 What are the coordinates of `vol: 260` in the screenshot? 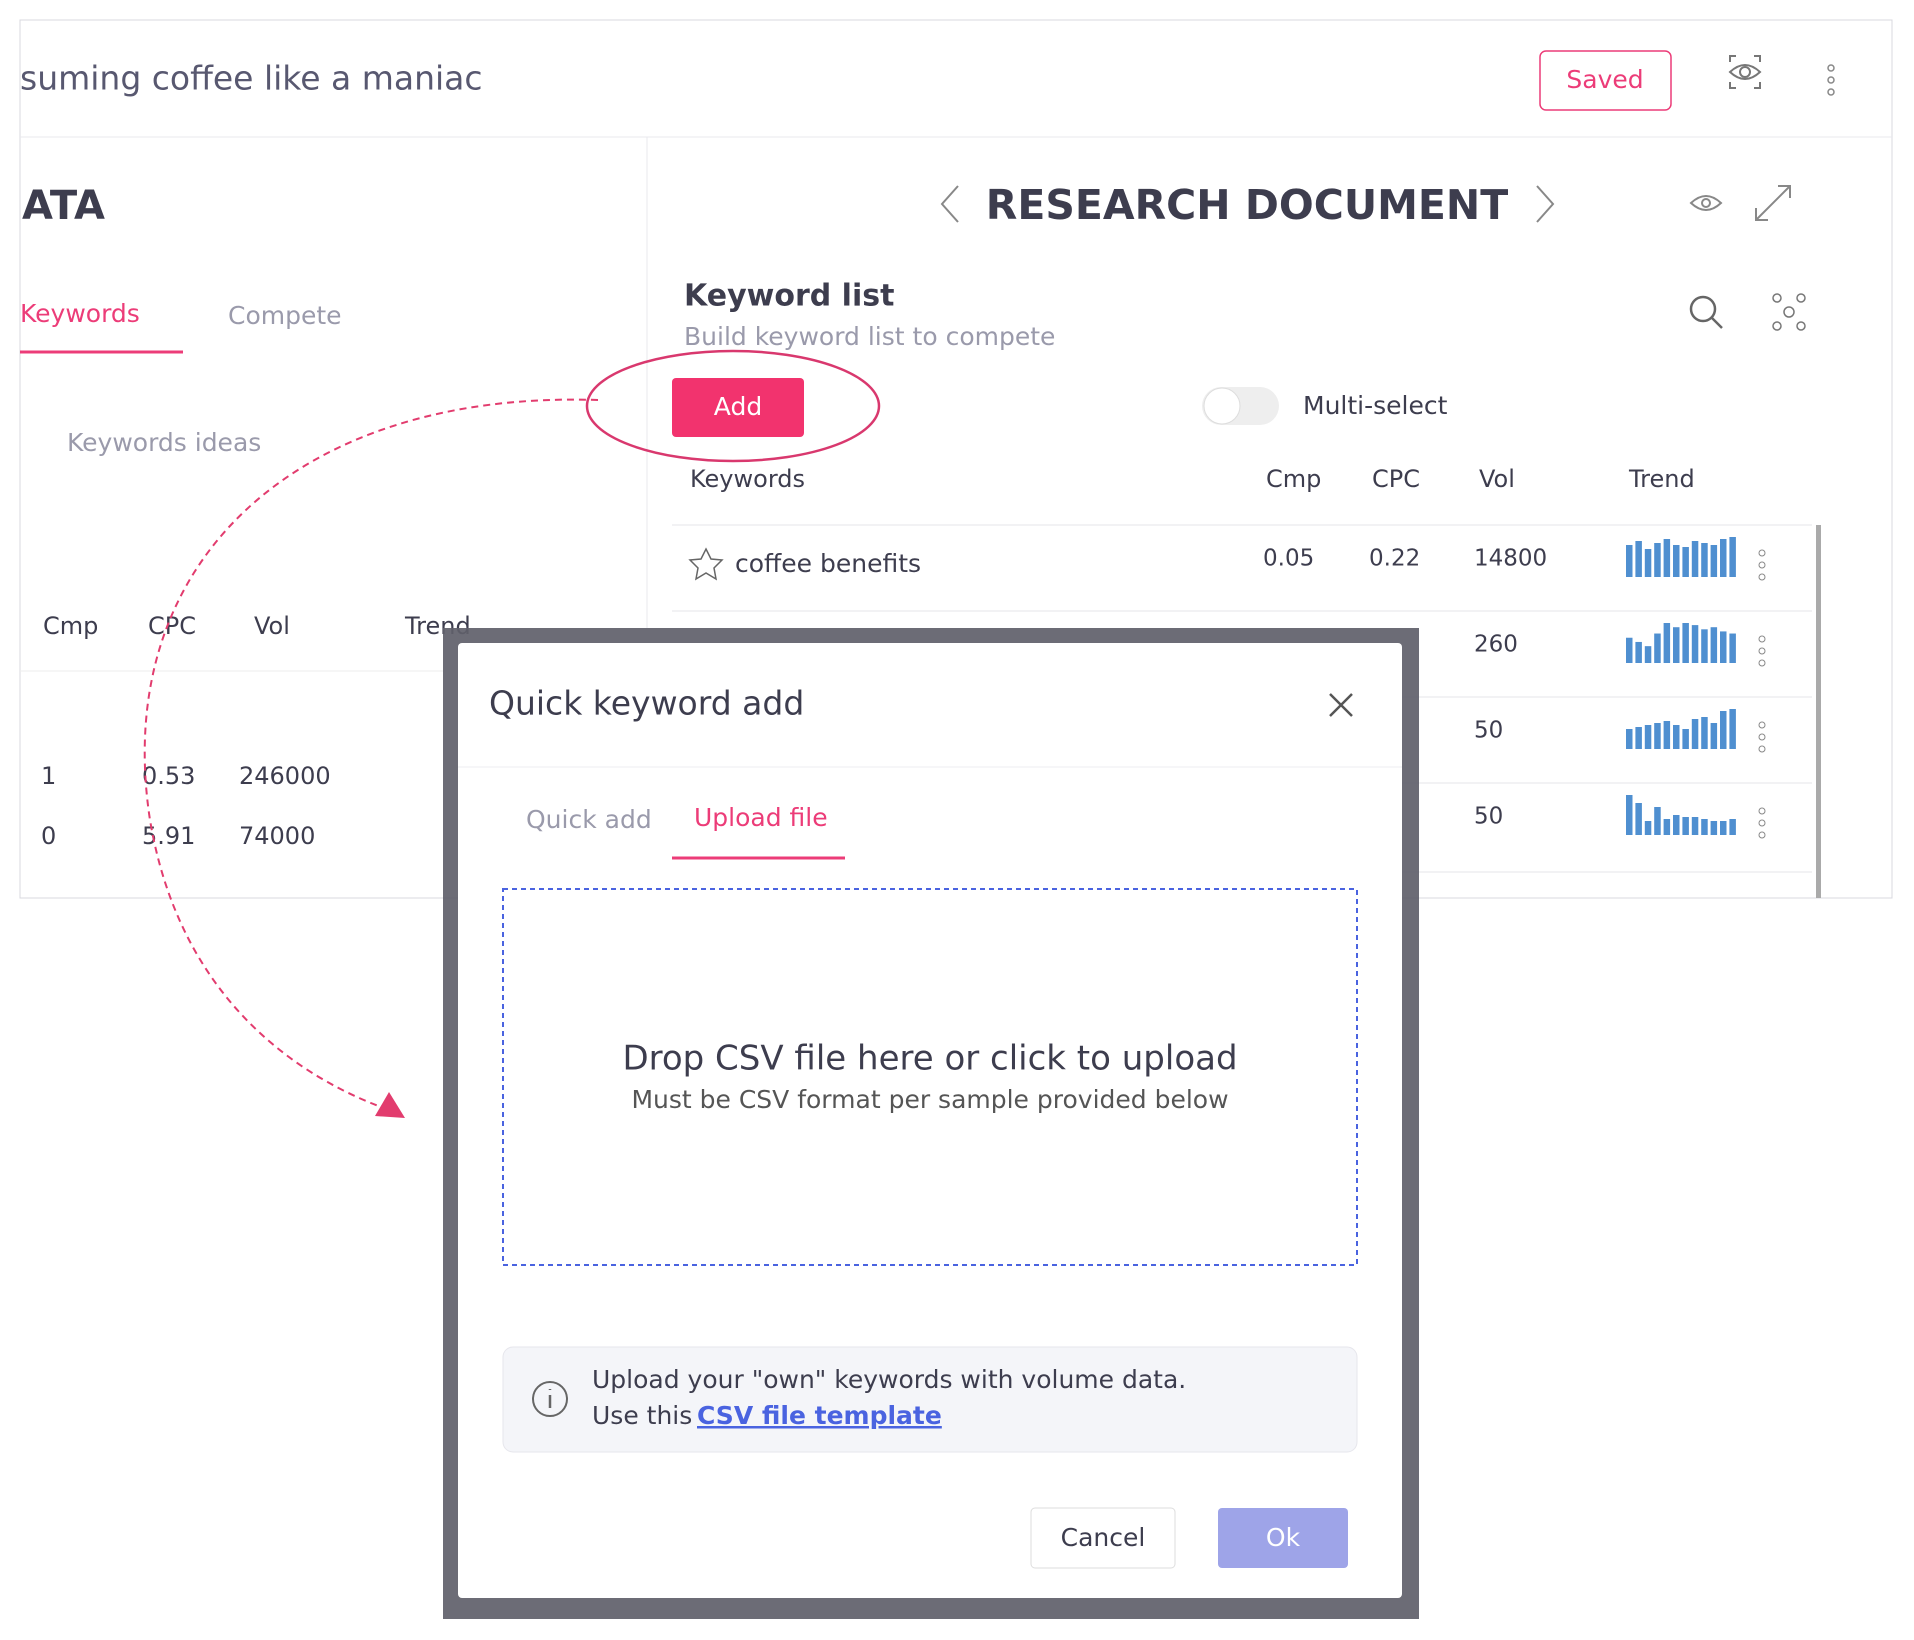 It's located at (1496, 645).